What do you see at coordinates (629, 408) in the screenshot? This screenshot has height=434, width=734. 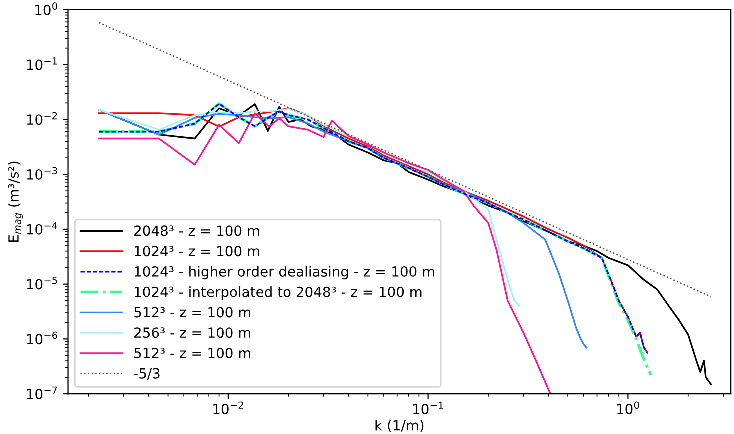 I see `x-tick-label: 10$^{0}$` at bounding box center [629, 408].